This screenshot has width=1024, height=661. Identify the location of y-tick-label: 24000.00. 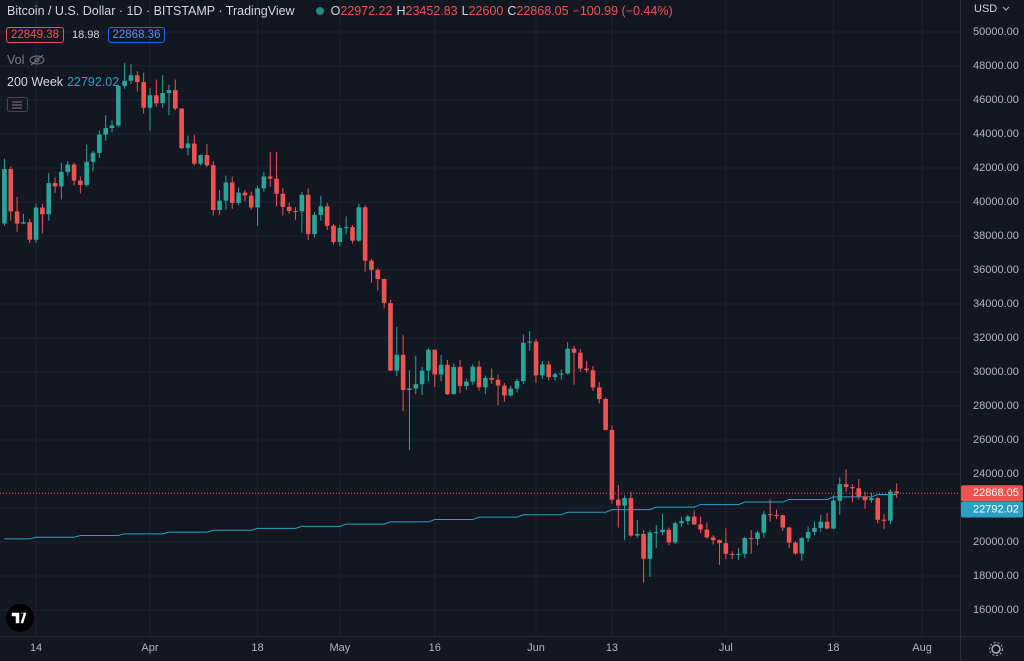
(996, 474).